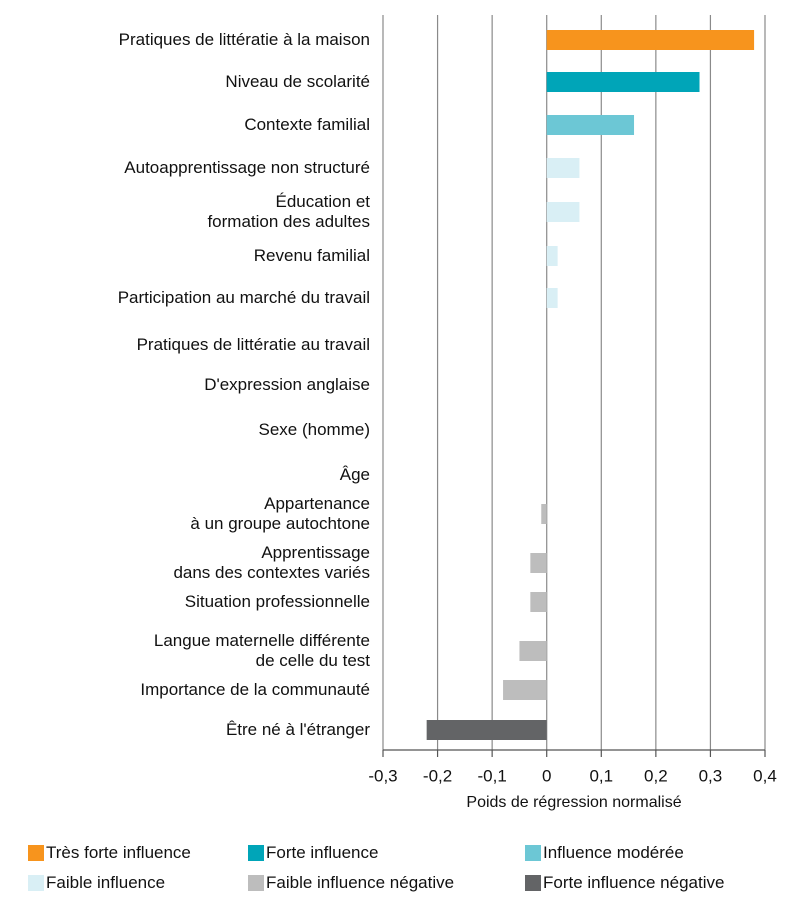 This screenshot has width=787, height=920. What do you see at coordinates (322, 852) in the screenshot?
I see `legend-label: Forte influence` at bounding box center [322, 852].